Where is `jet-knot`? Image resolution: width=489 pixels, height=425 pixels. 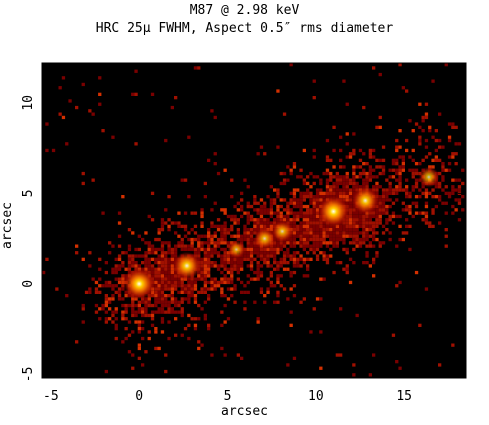
jet-knot is located at coordinates (187, 266).